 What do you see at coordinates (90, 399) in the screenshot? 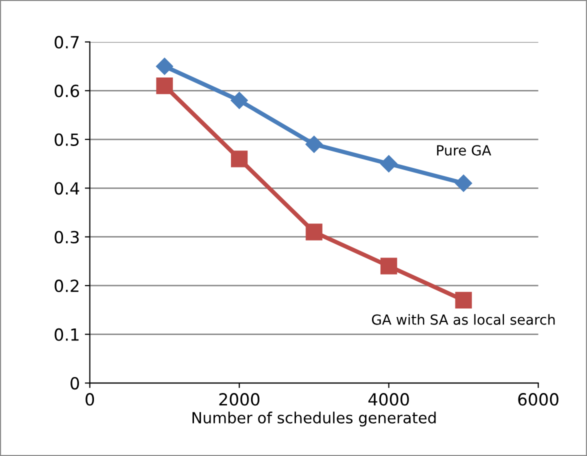
I see `x-tick-label: 0` at bounding box center [90, 399].